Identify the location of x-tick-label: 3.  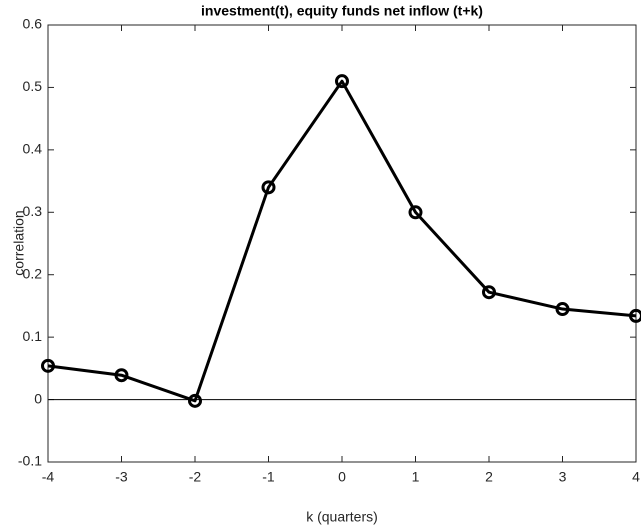
(563, 477).